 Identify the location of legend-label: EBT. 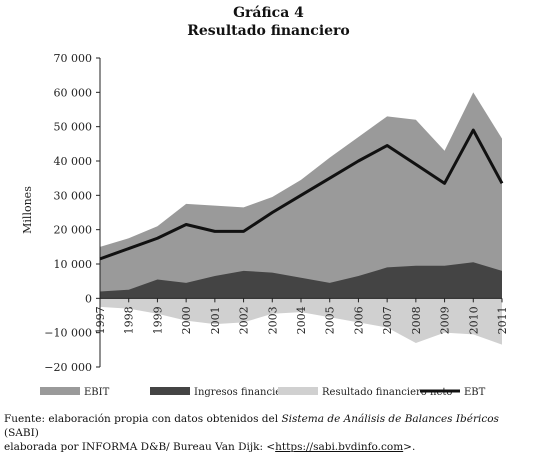
(475, 392).